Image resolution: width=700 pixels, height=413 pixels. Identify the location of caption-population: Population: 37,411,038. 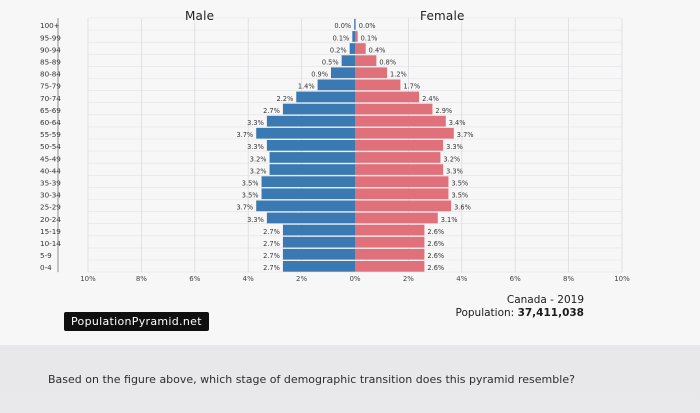
(484, 313).